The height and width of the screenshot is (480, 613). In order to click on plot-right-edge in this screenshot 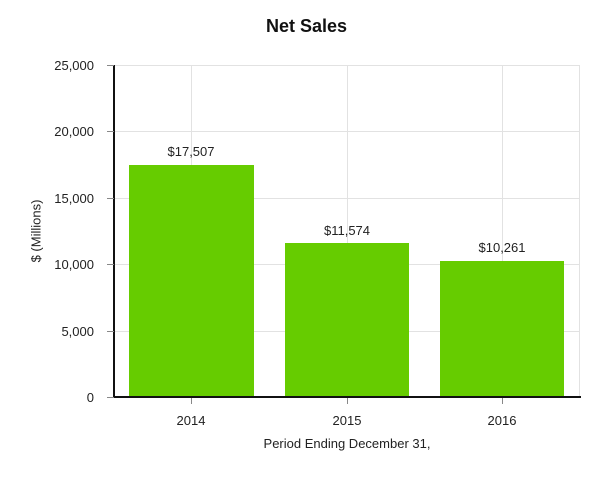, I will do `click(579, 231)`.